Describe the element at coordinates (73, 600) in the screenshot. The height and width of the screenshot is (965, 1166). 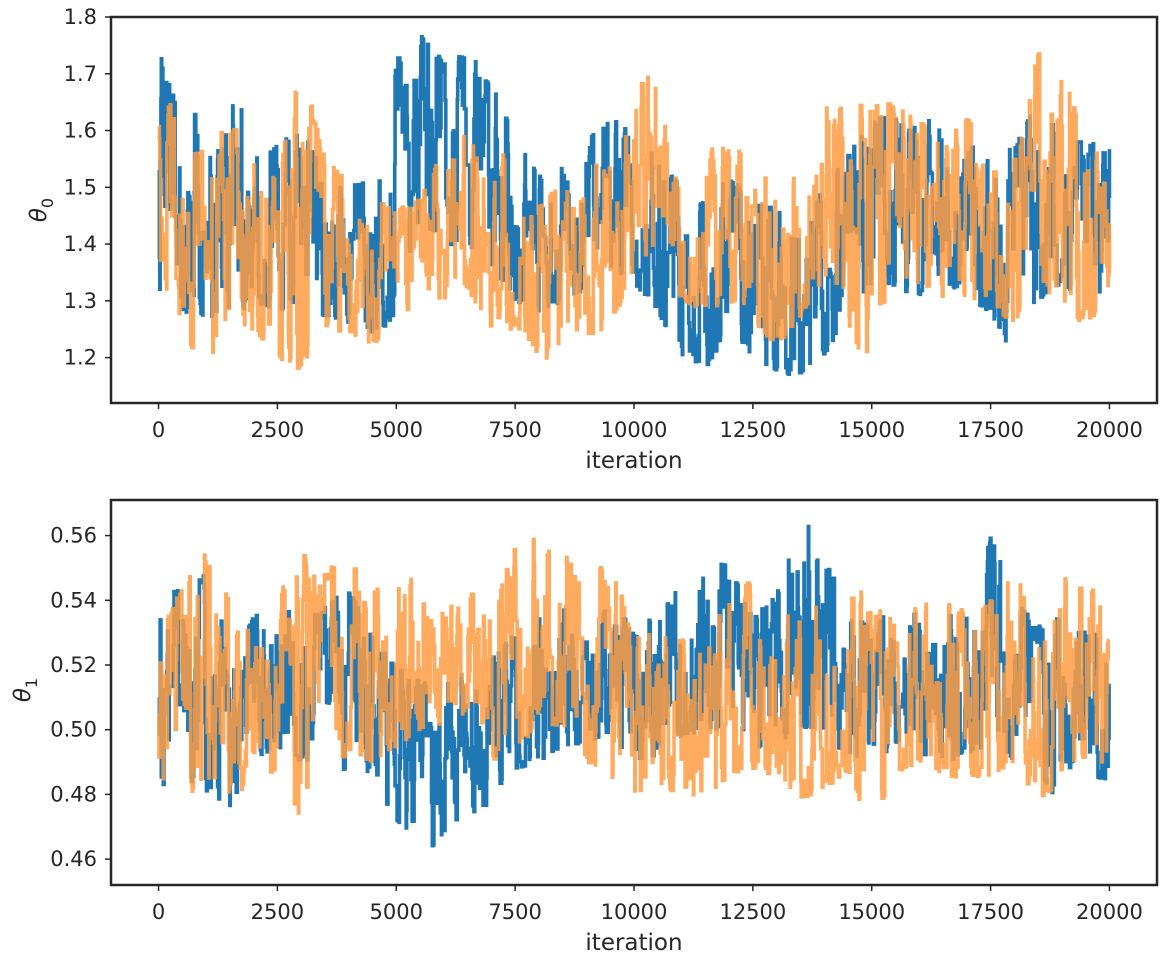
I see `y-tick-label: 0.54` at that location.